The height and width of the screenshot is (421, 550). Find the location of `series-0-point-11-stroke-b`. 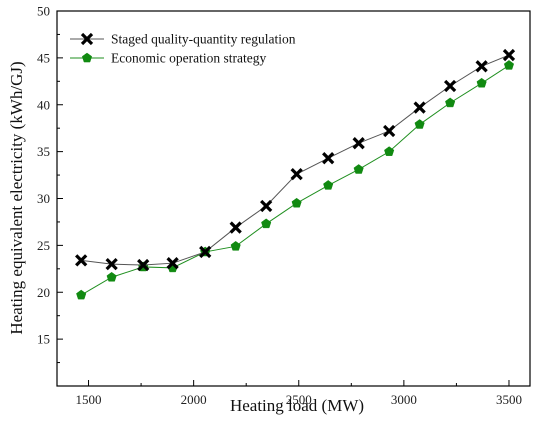

series-0-point-11-stroke-b is located at coordinates (419, 107).